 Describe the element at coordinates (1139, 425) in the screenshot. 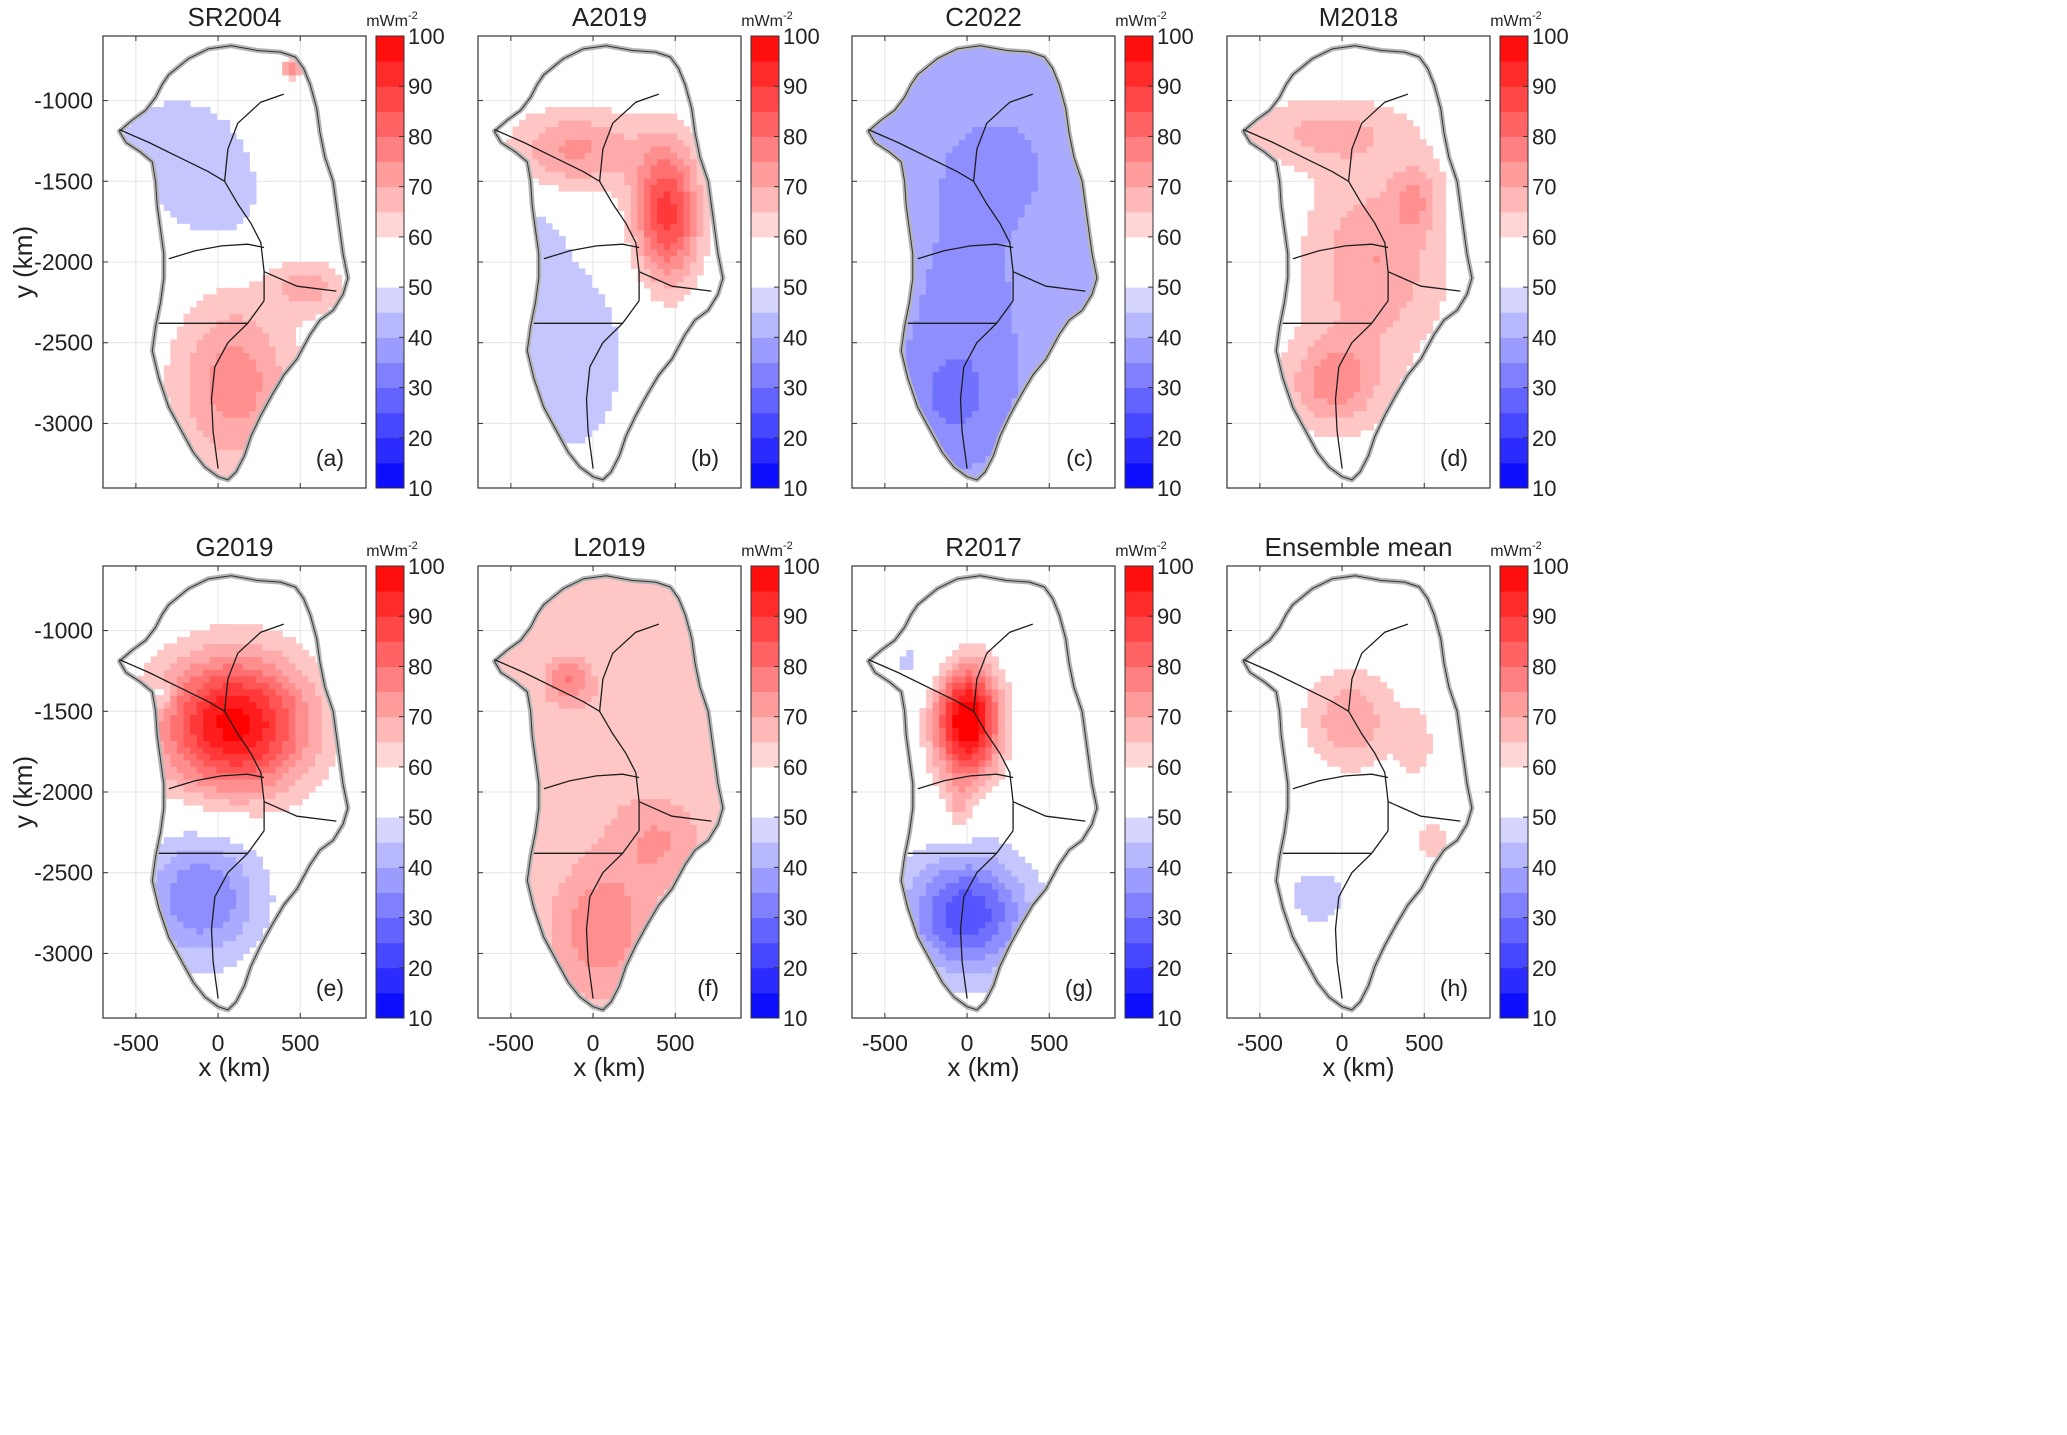

I see `colorbar-band` at that location.